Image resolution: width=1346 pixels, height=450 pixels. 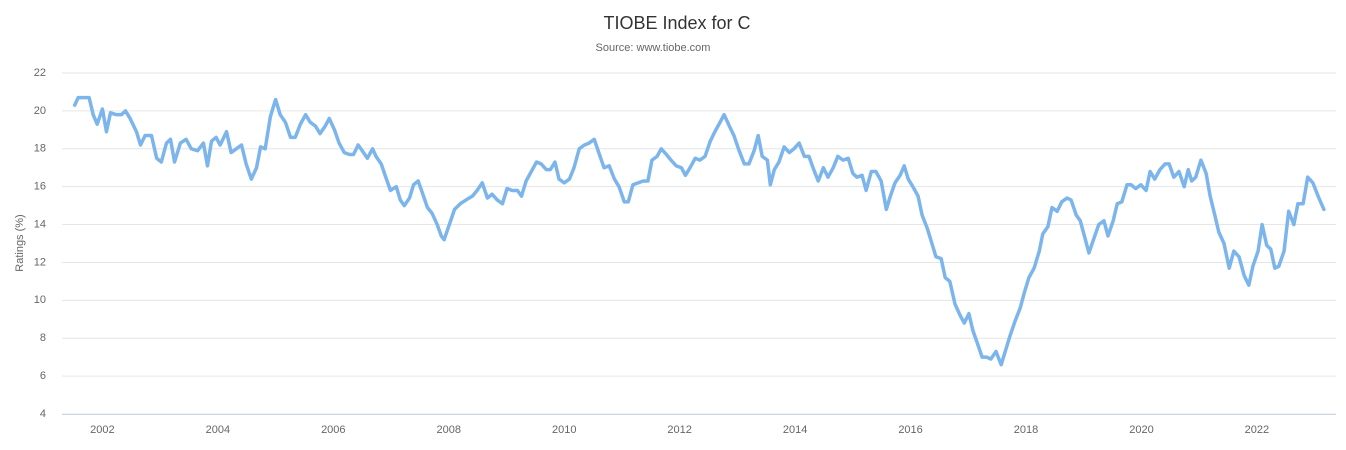 What do you see at coordinates (40, 111) in the screenshot?
I see `y-tick-label: 20` at bounding box center [40, 111].